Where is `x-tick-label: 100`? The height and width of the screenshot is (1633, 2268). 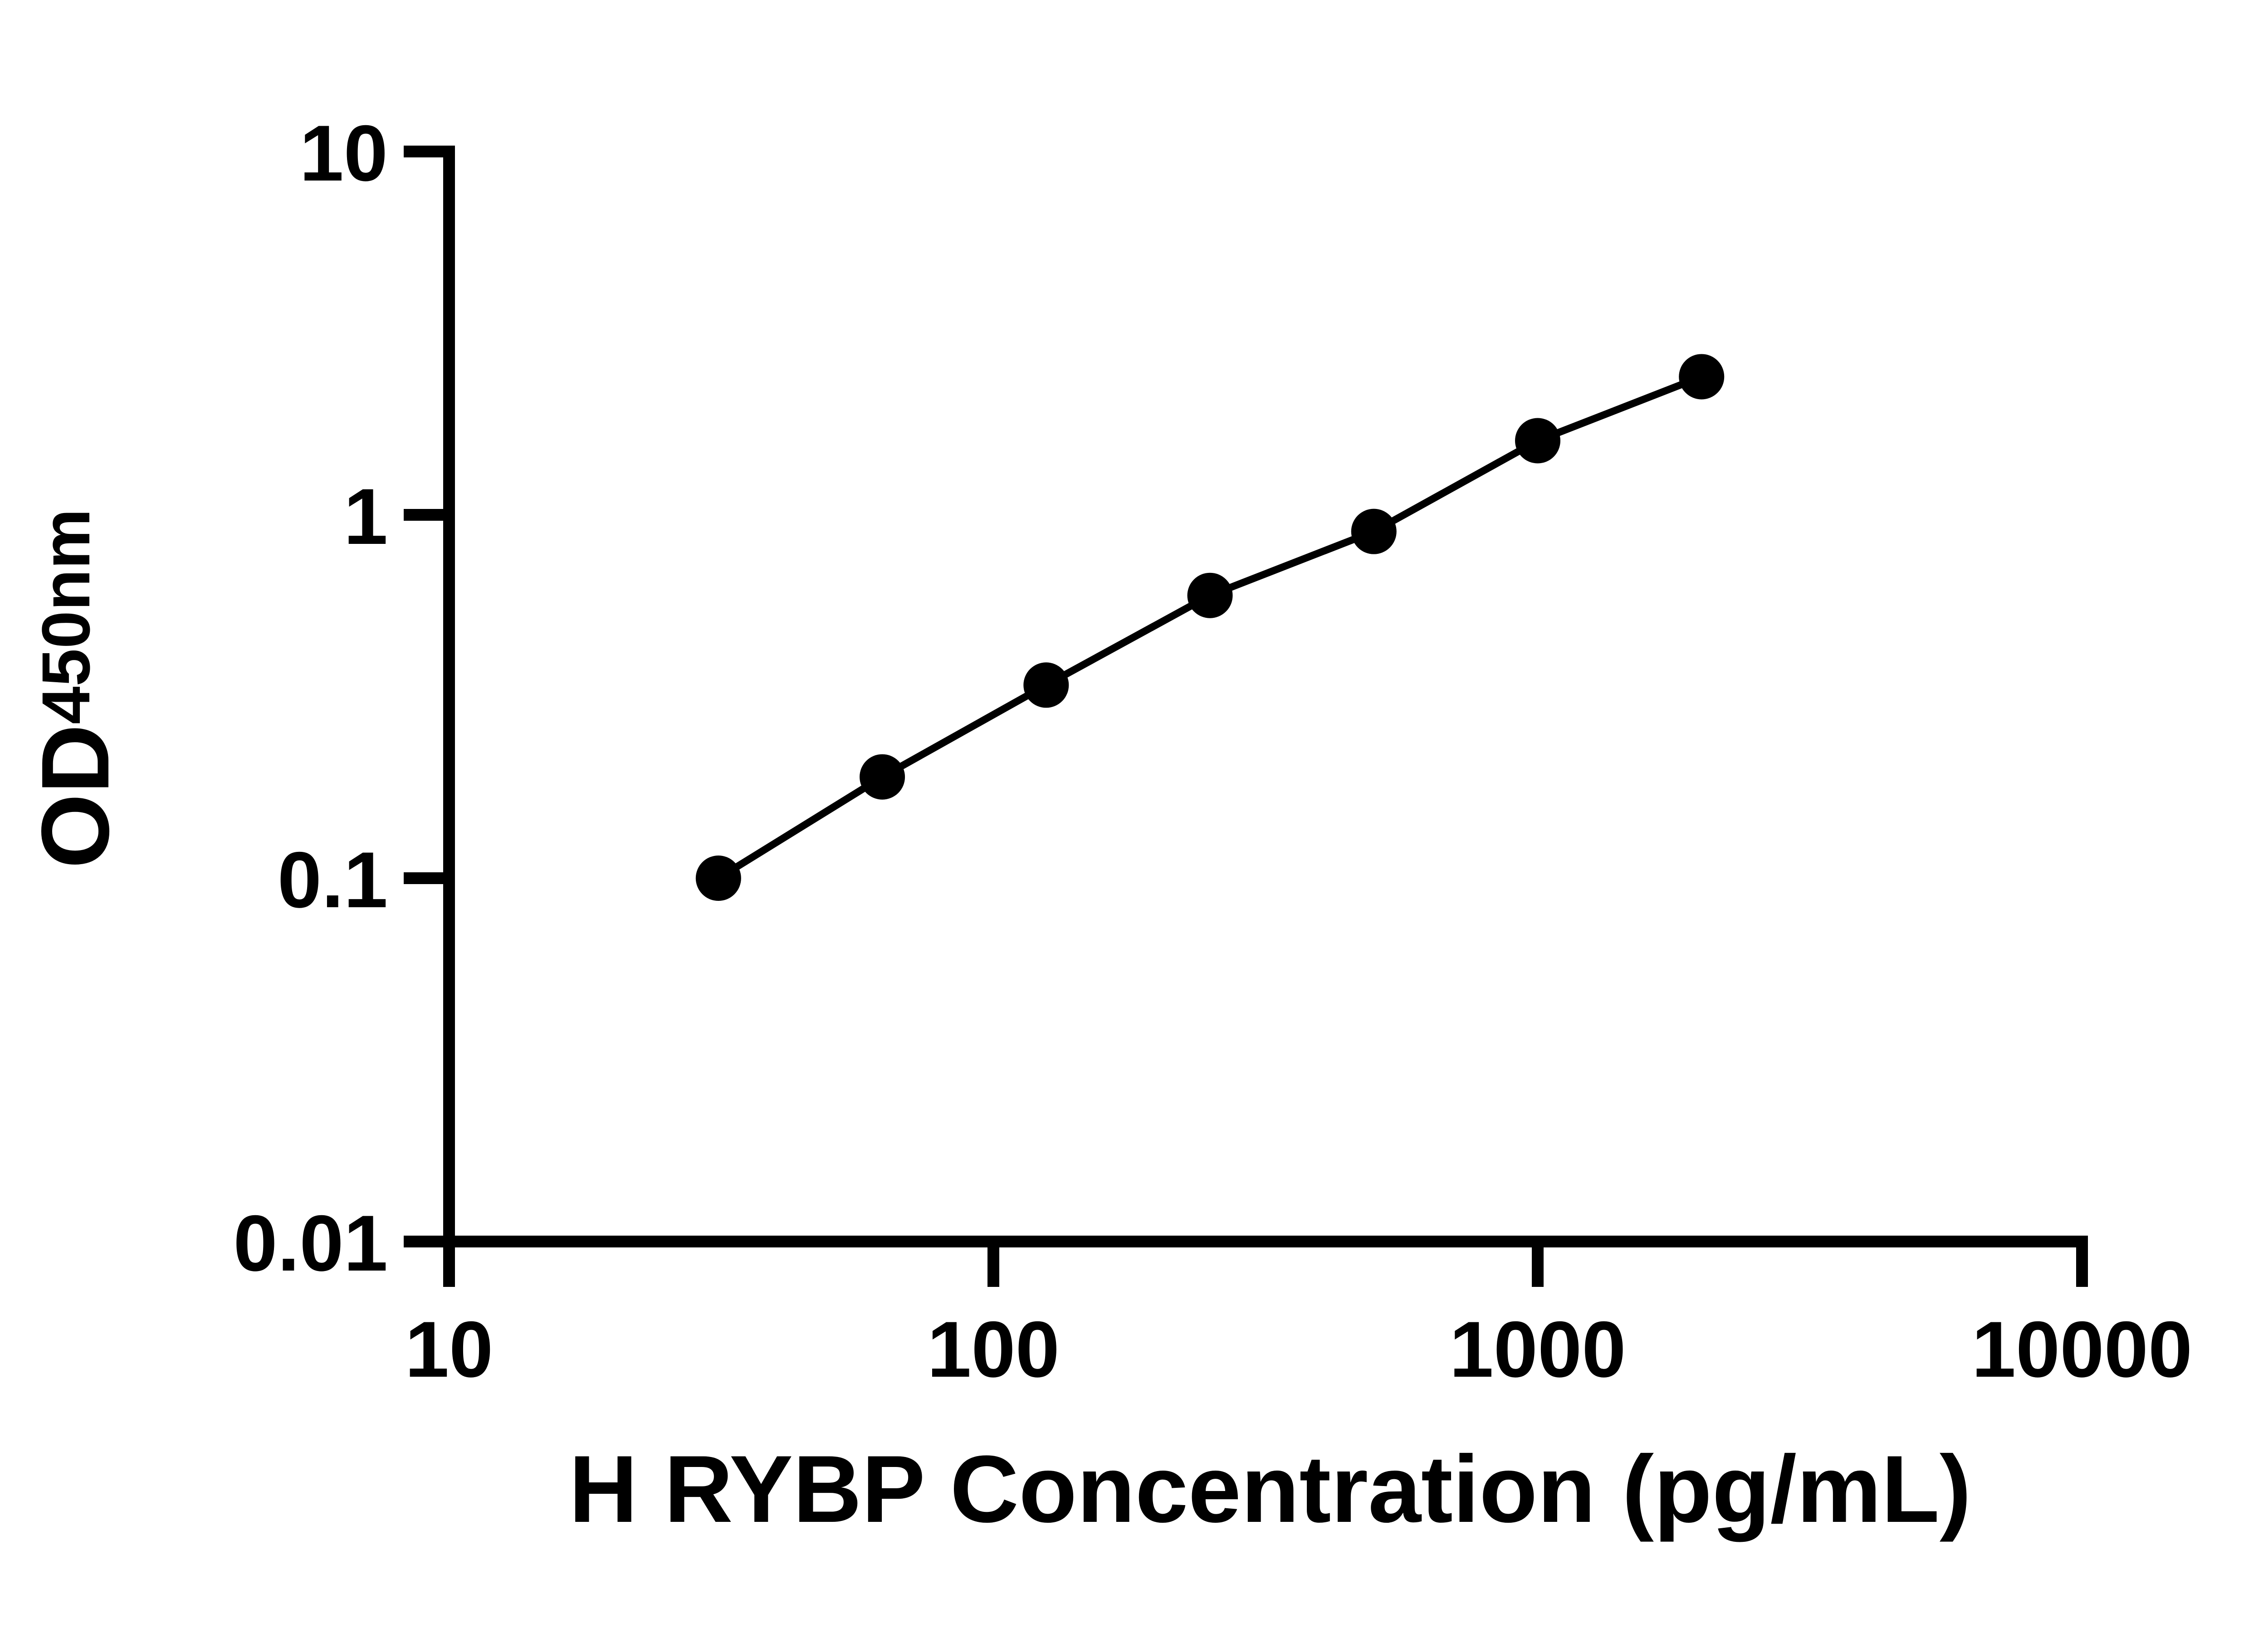 x-tick-label: 100 is located at coordinates (994, 1349).